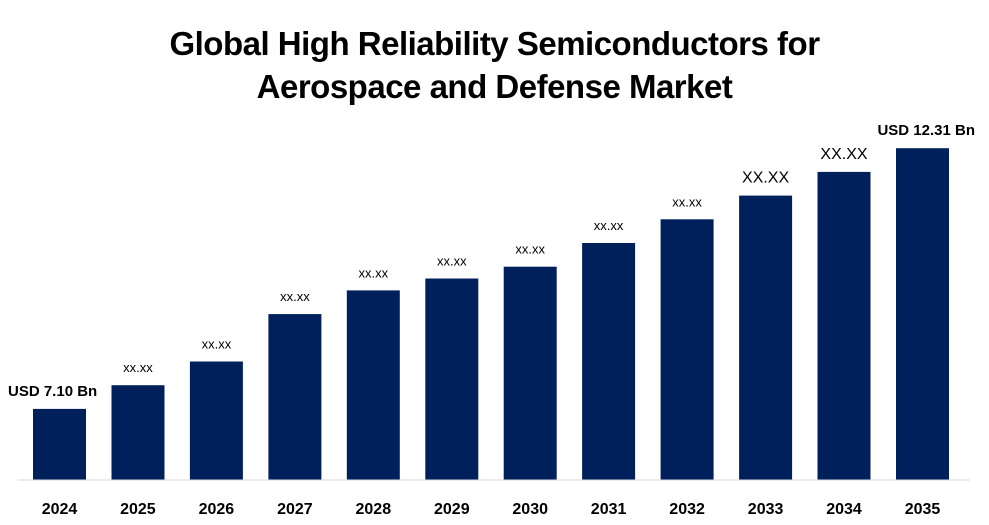  What do you see at coordinates (374, 509) in the screenshot?
I see `x-tick-2028: 2028` at bounding box center [374, 509].